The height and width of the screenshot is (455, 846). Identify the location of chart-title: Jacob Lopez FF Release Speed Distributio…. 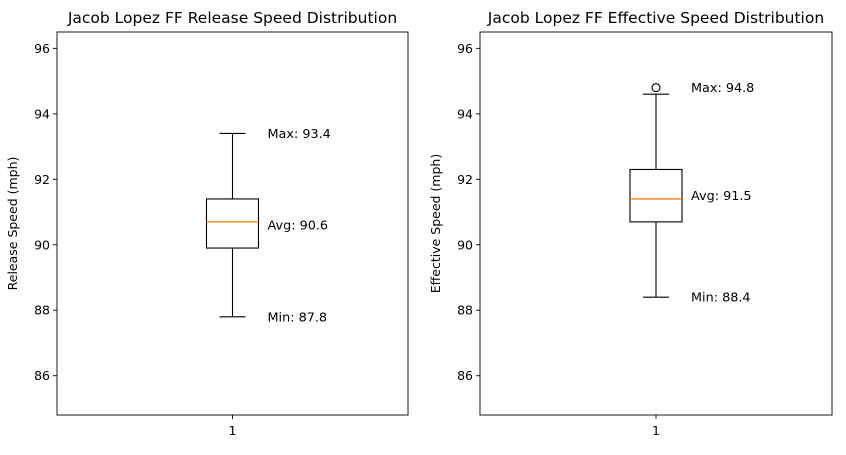
(232, 18).